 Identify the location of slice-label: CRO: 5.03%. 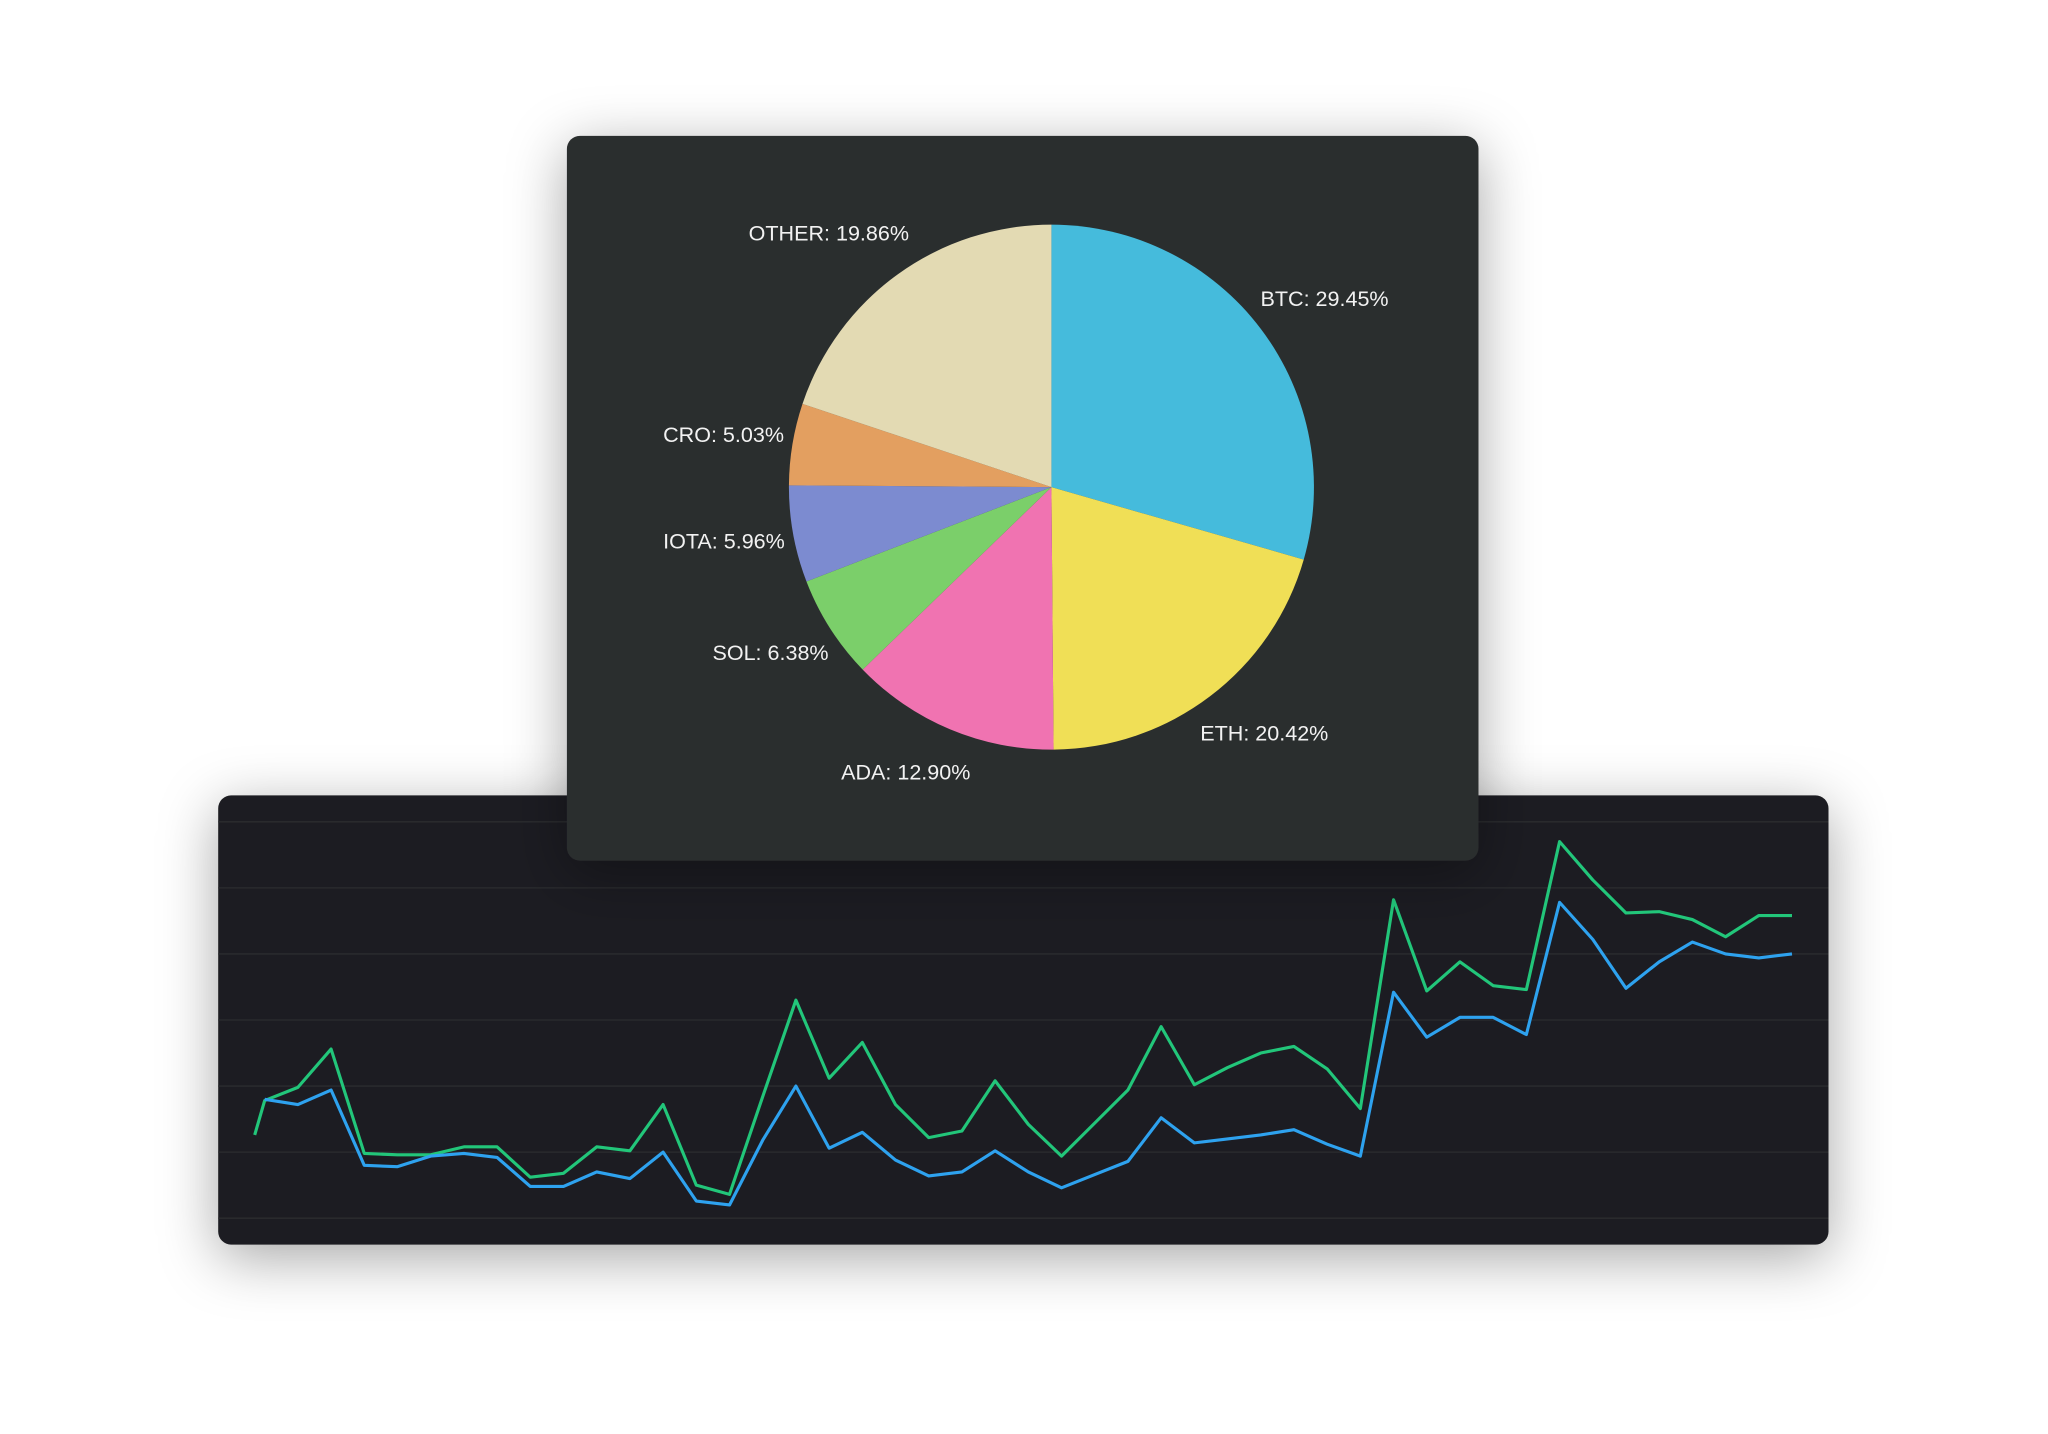
(723, 435).